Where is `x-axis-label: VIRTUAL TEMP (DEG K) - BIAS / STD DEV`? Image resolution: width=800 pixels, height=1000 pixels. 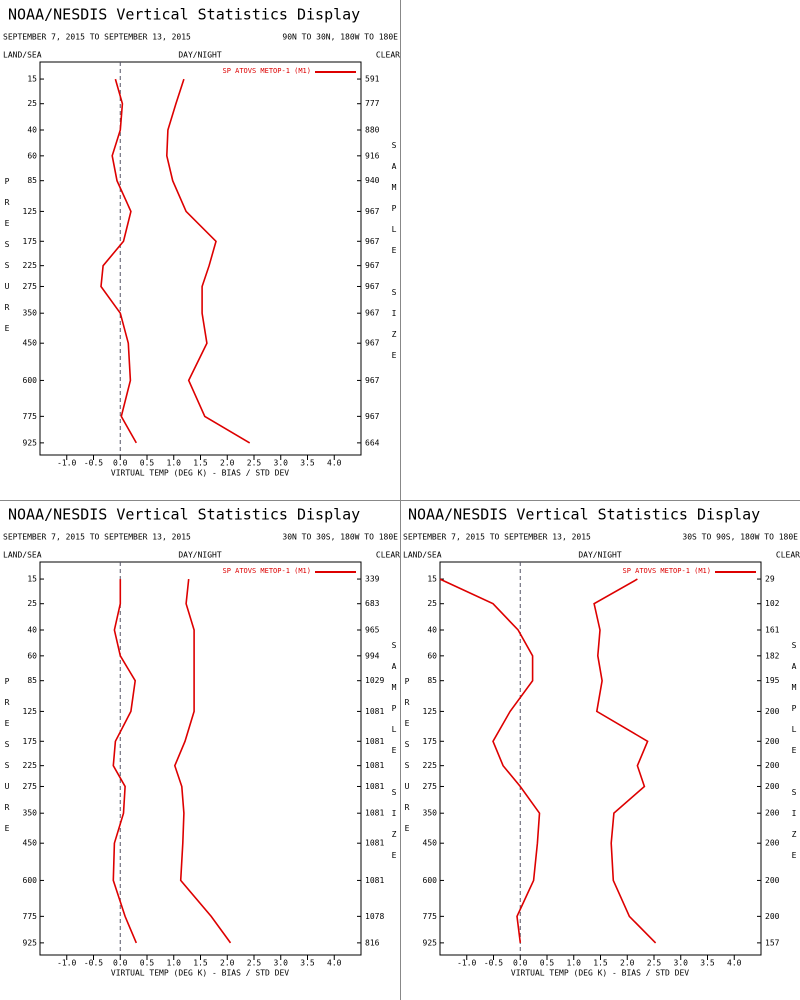 x-axis-label: VIRTUAL TEMP (DEG K) - BIAS / STD DEV is located at coordinates (200, 473).